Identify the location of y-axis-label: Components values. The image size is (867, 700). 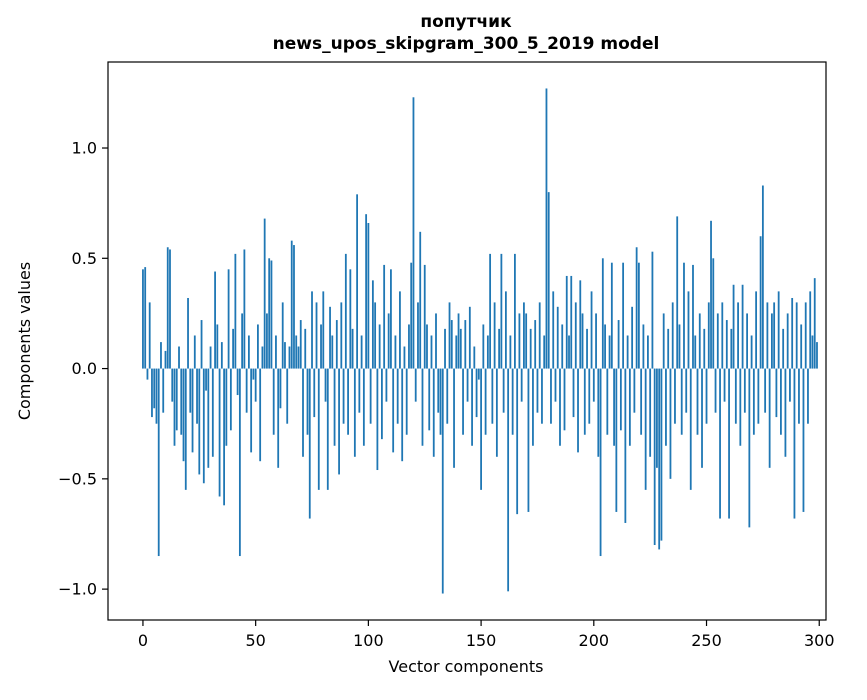
(24, 341).